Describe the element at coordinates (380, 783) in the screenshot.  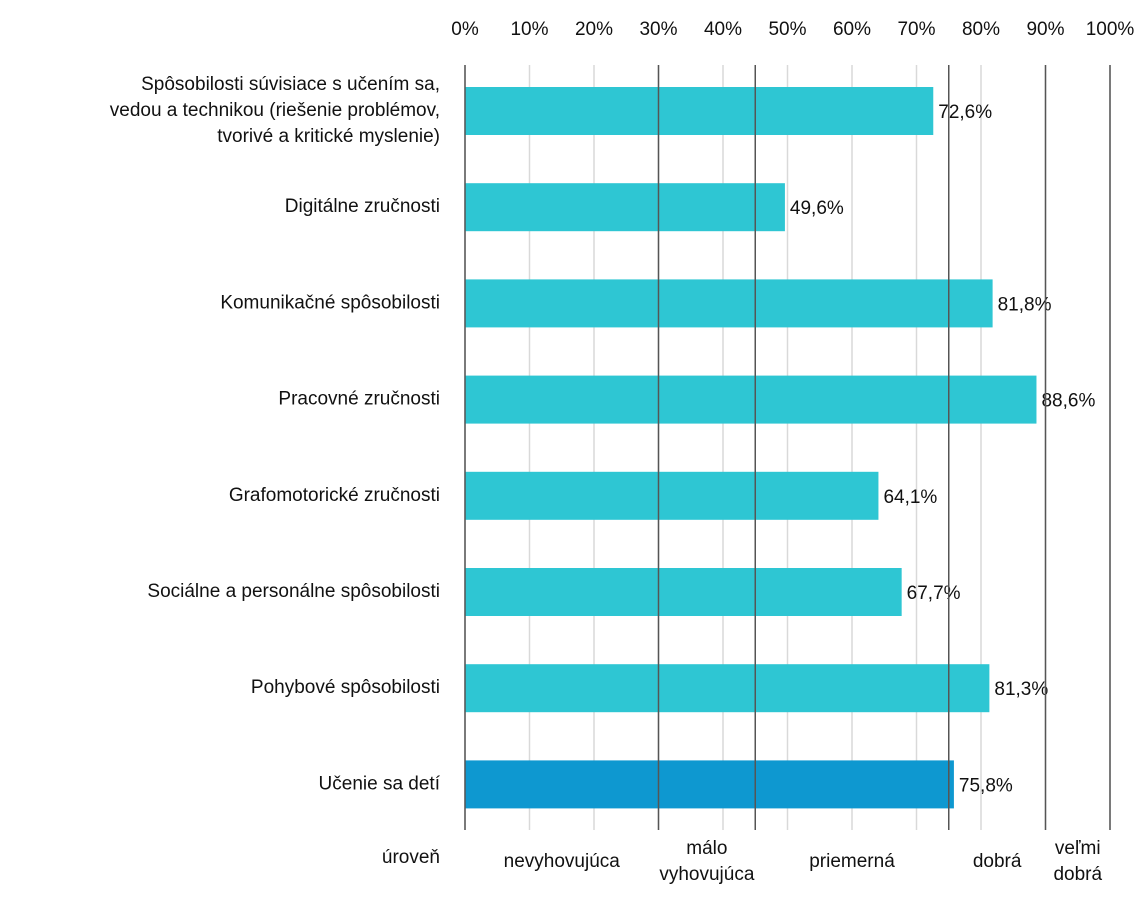
I see `y-tick-label: Učenie sa detí` at that location.